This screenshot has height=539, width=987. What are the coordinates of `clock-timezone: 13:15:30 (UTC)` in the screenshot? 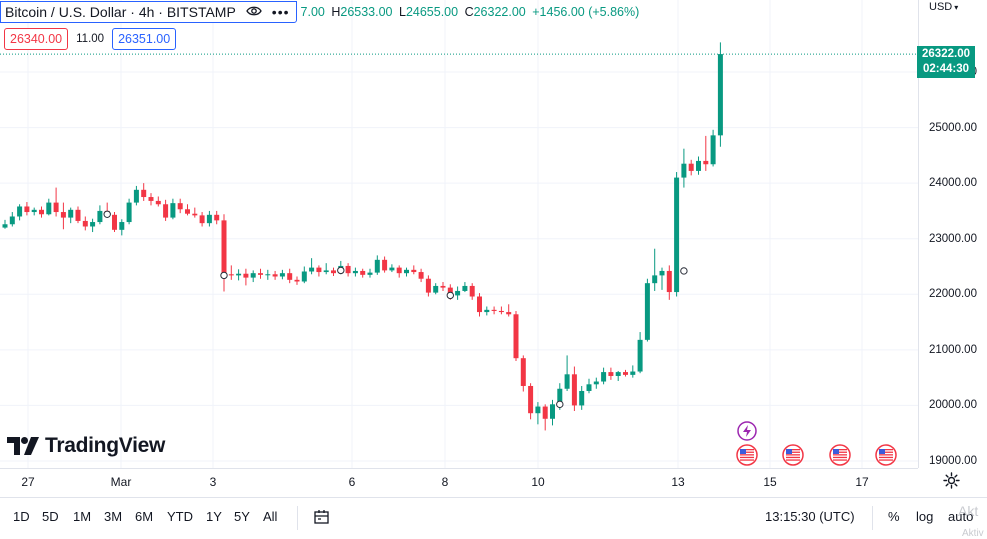 It's located at (810, 516).